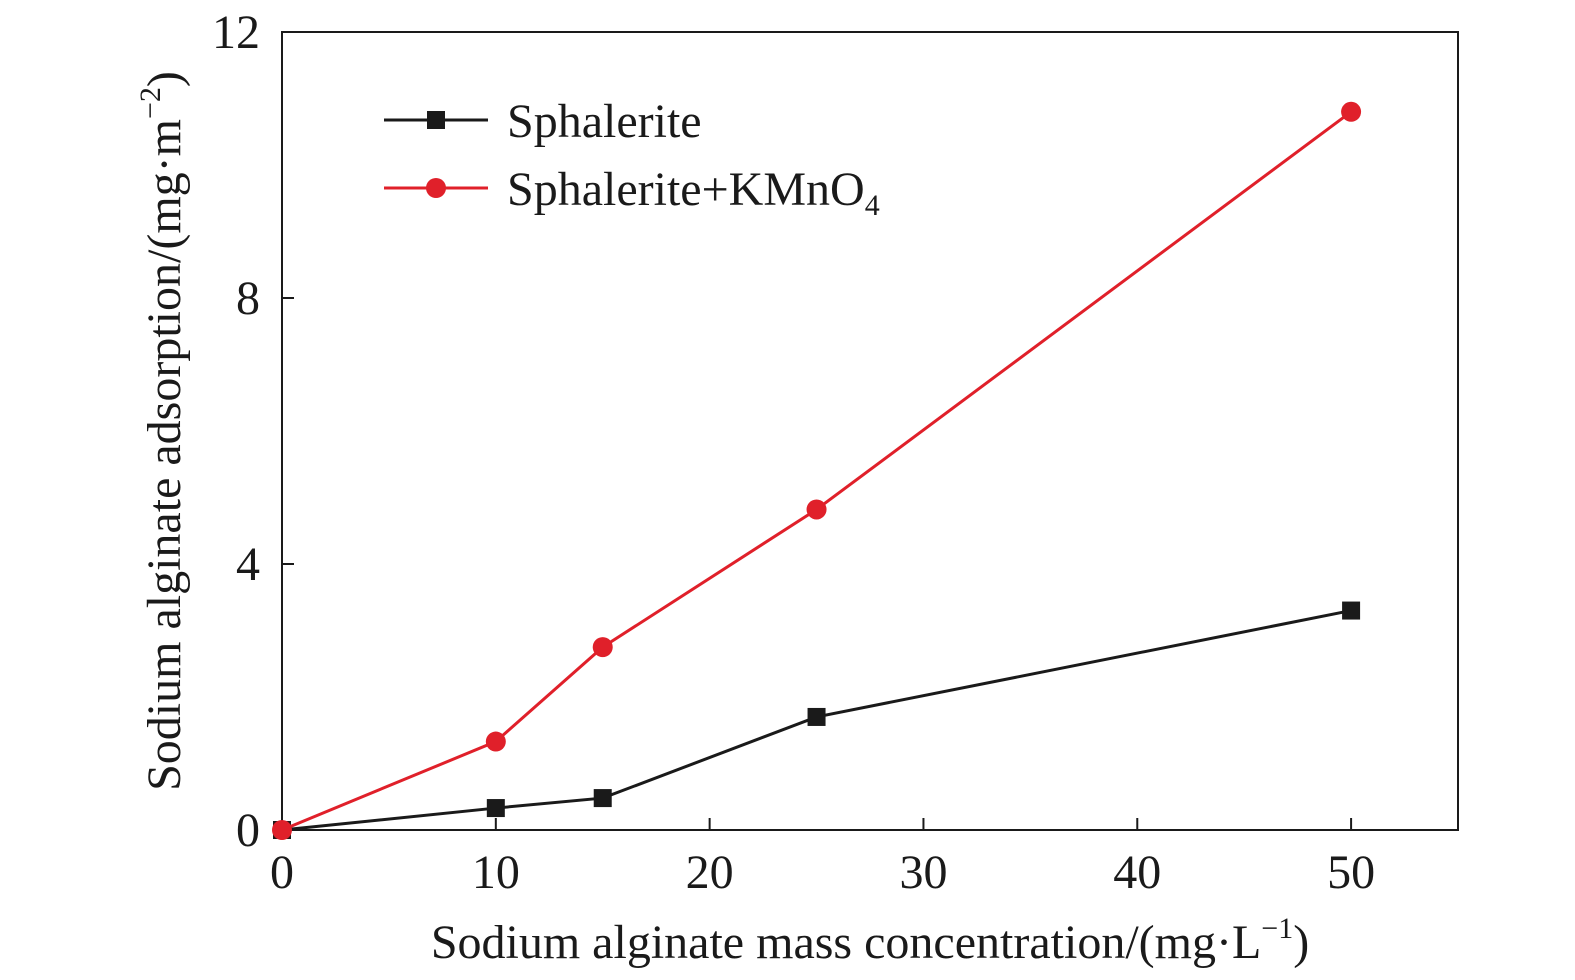 Image resolution: width=1575 pixels, height=980 pixels. I want to click on y-axis-label-sup: −2, so click(150, 103).